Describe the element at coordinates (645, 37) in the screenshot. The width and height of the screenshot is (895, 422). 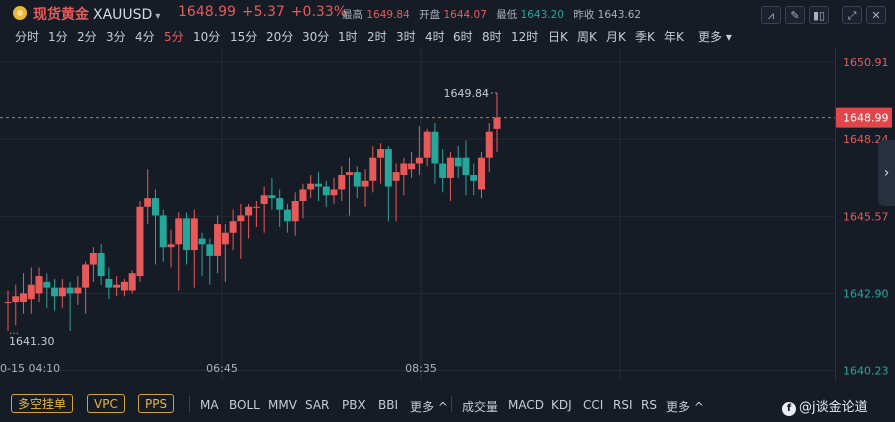
I see `period-20: 季K` at that location.